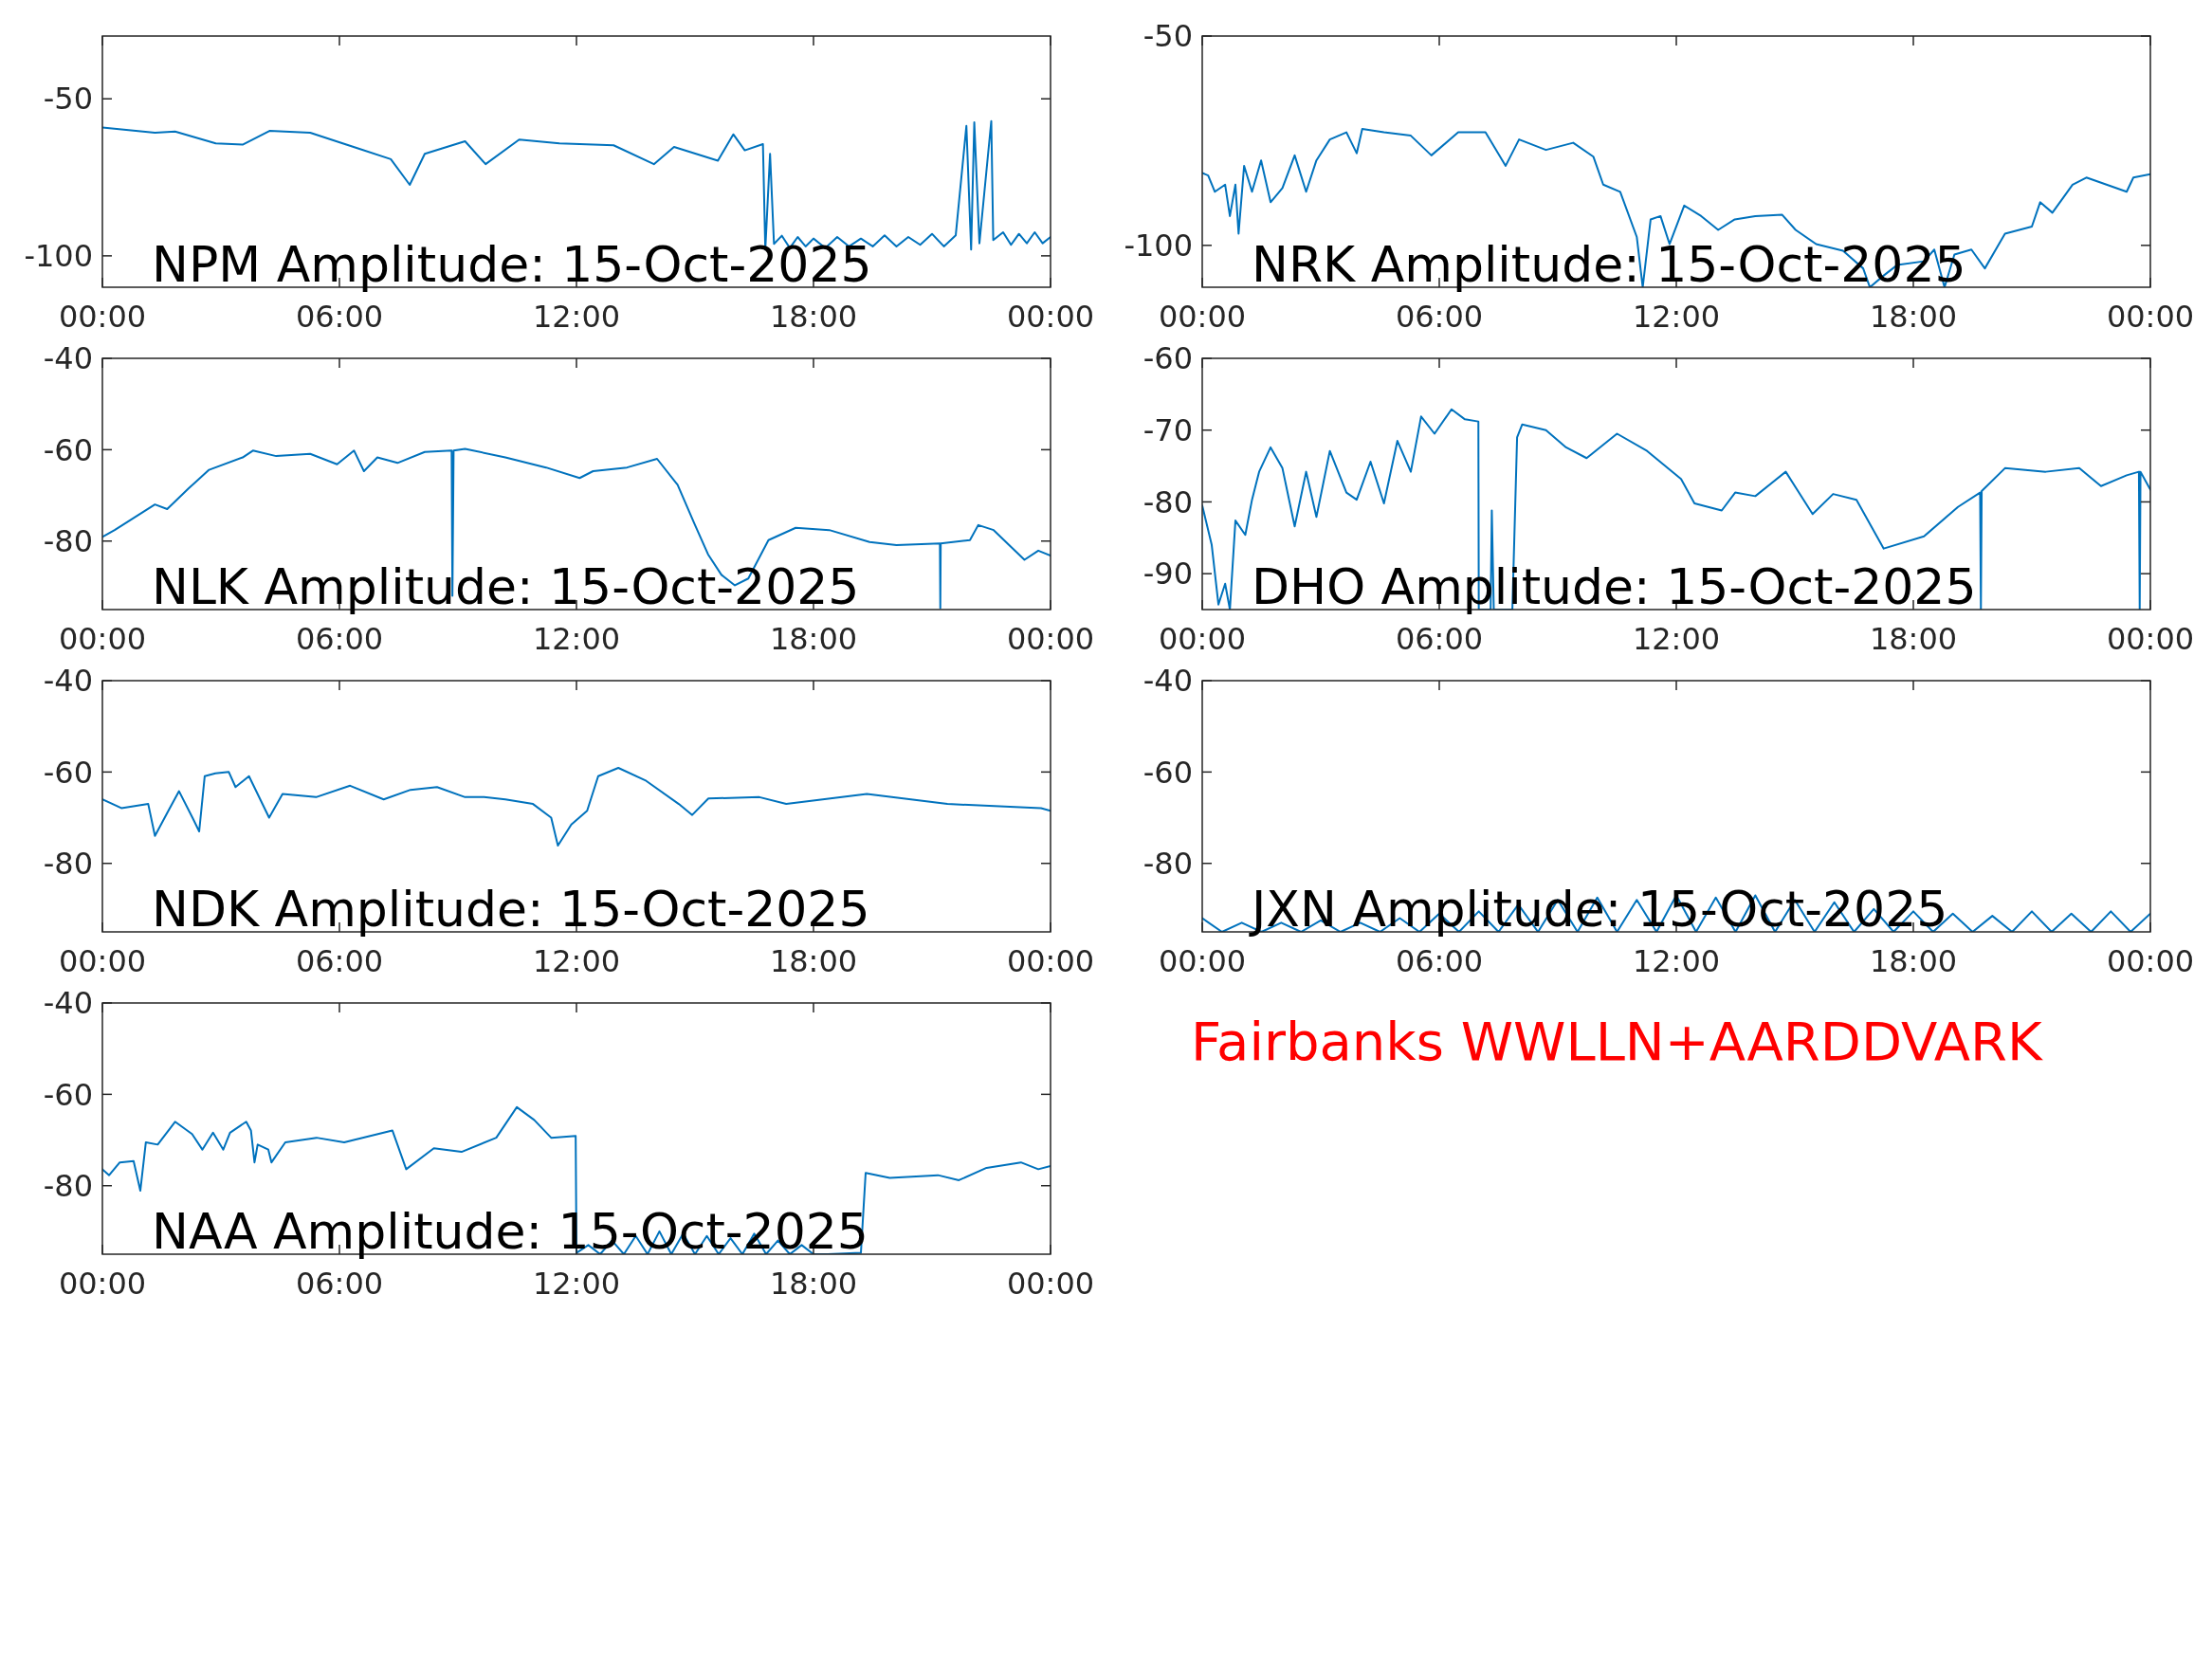 The width and height of the screenshot is (2212, 1659). What do you see at coordinates (1168, 574) in the screenshot?
I see `y-tick-label: -90` at bounding box center [1168, 574].